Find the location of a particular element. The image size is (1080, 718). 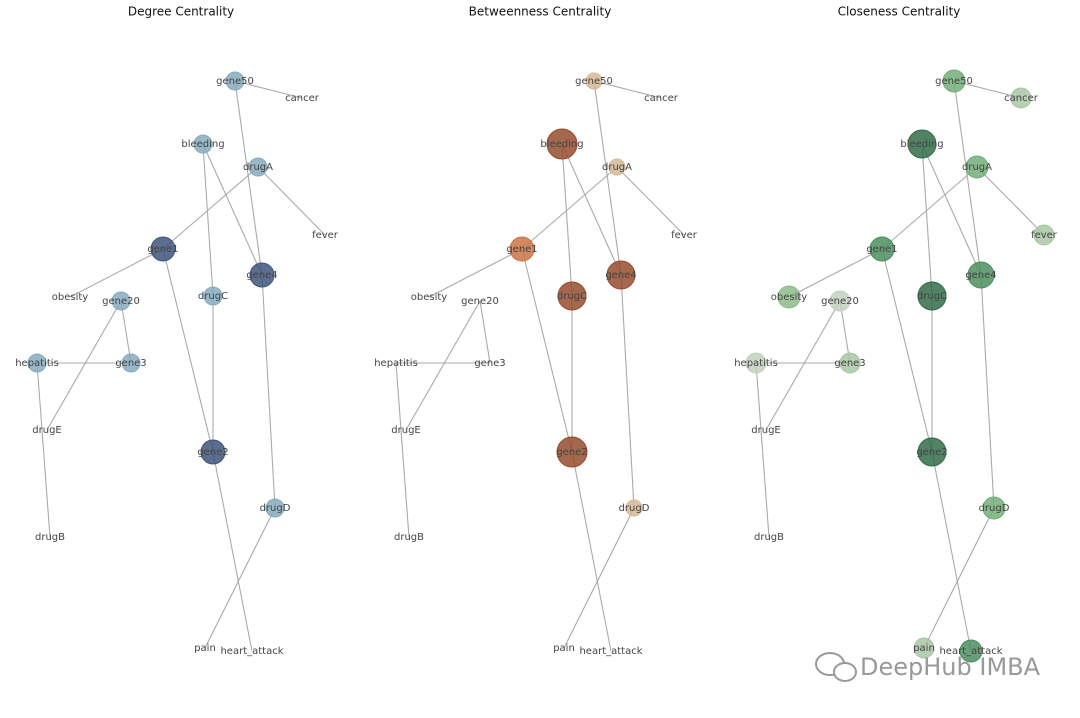

panel-title: Closeness Centrality is located at coordinates (899, 12).